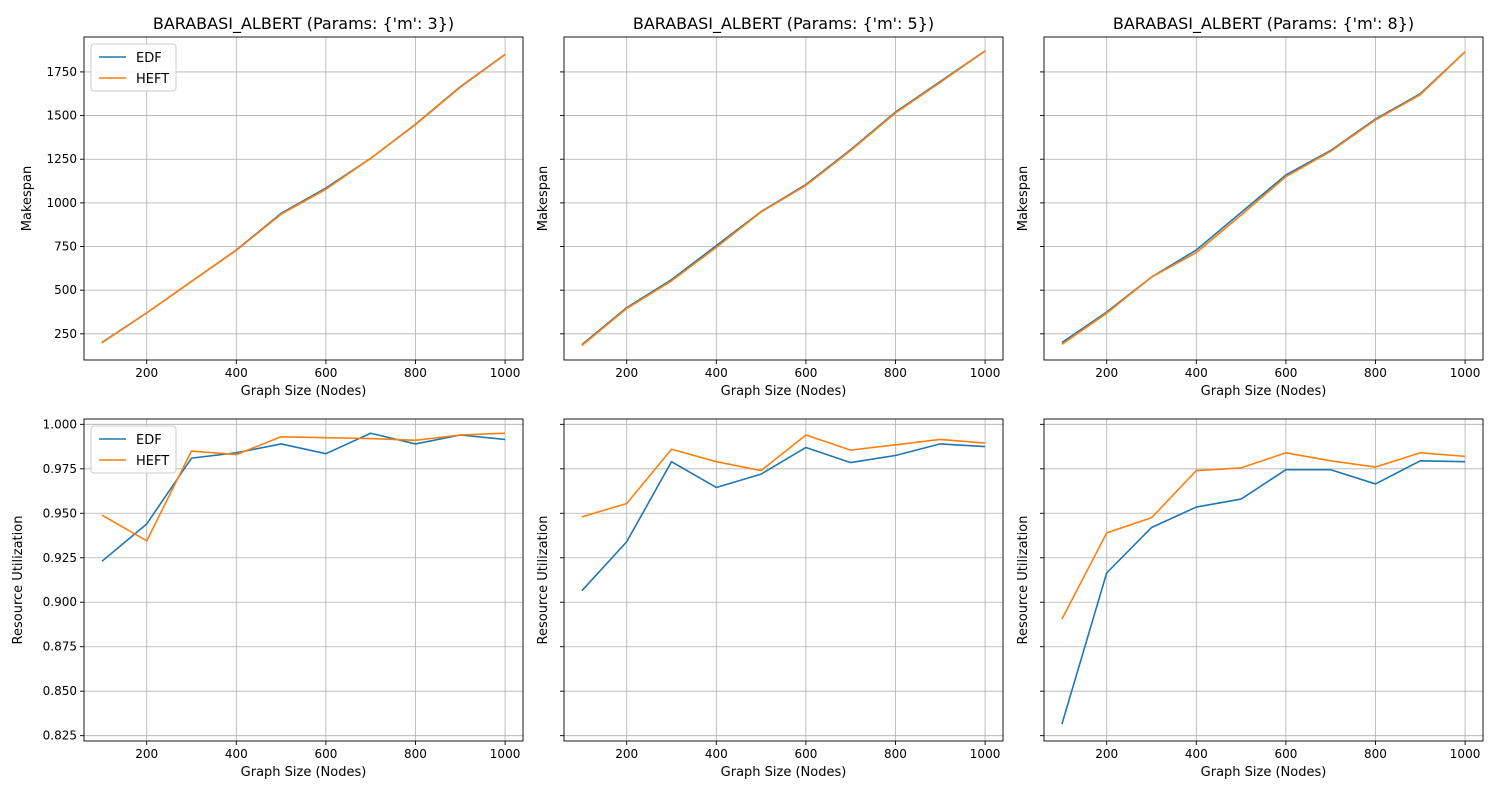  Describe the element at coordinates (60, 513) in the screenshot. I see `y-tick-label: 0.950` at that location.